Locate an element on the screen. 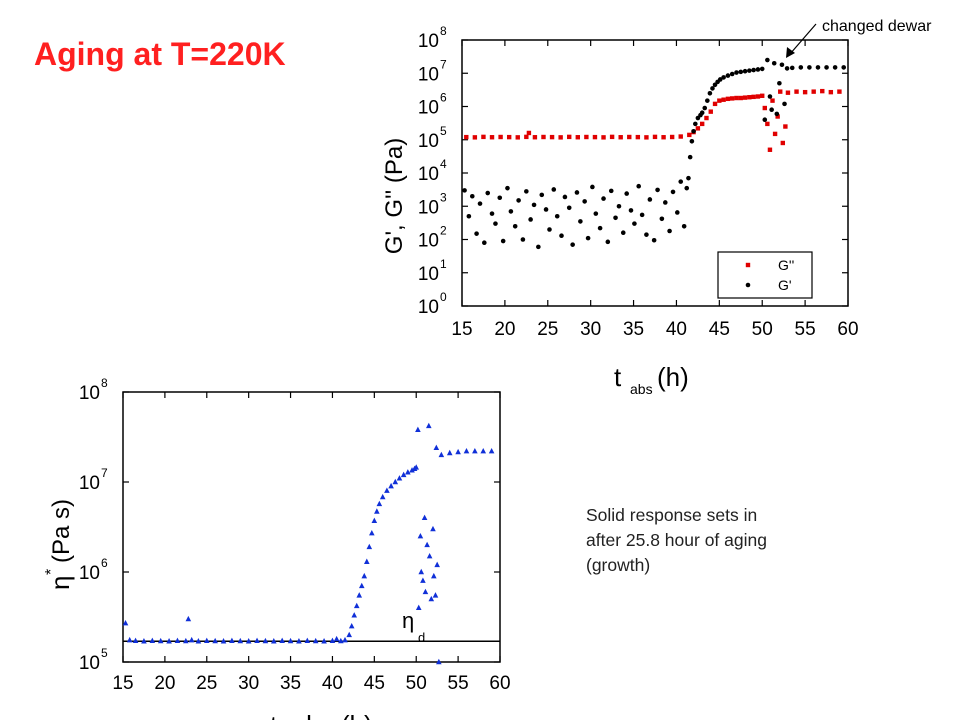 Image resolution: width=960 pixels, height=720 pixels. legend: G'' G' is located at coordinates (765, 275).